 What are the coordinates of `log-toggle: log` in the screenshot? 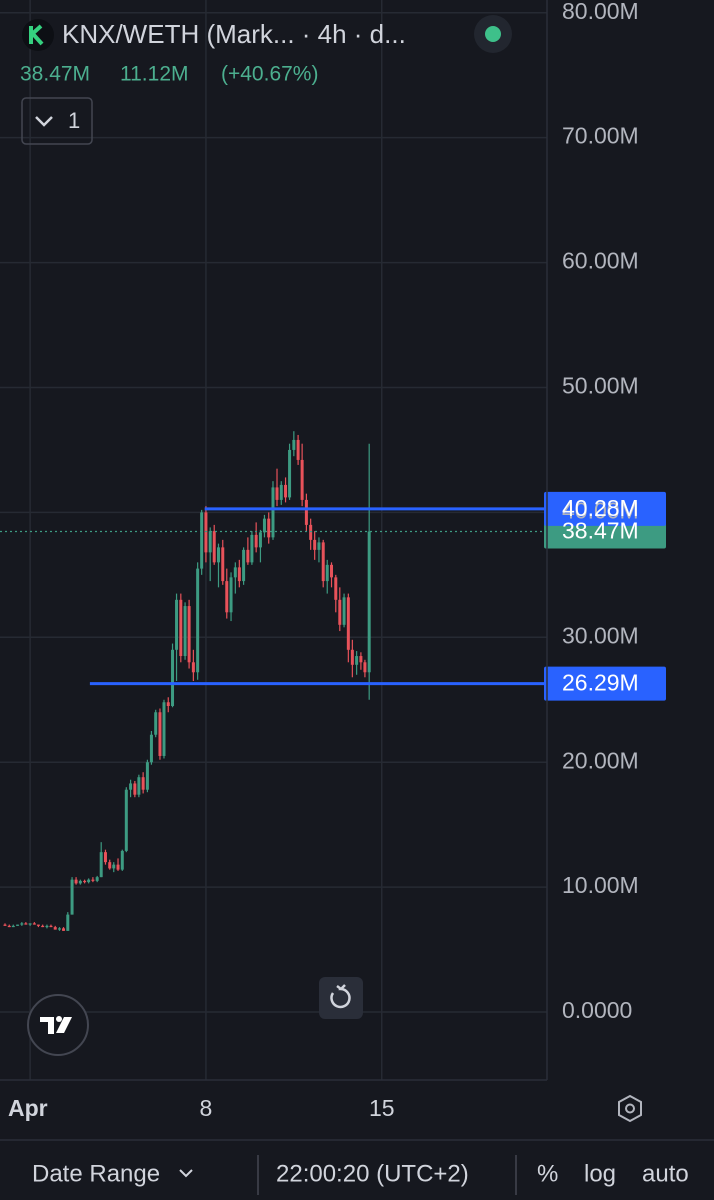 It's located at (600, 1173).